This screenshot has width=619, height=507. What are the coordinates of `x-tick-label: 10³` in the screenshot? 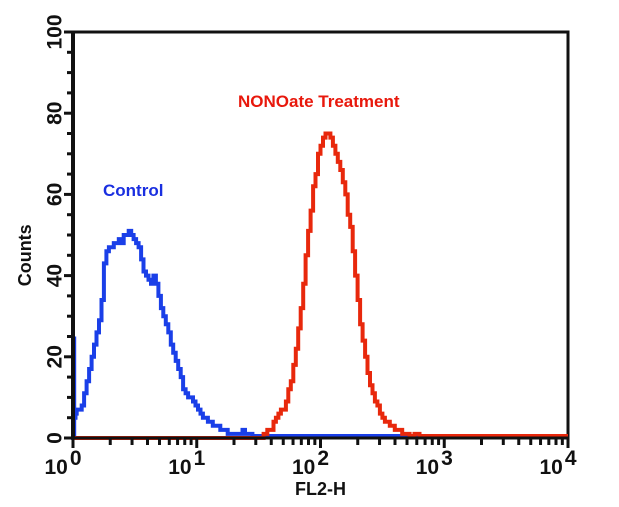 It's located at (434, 463).